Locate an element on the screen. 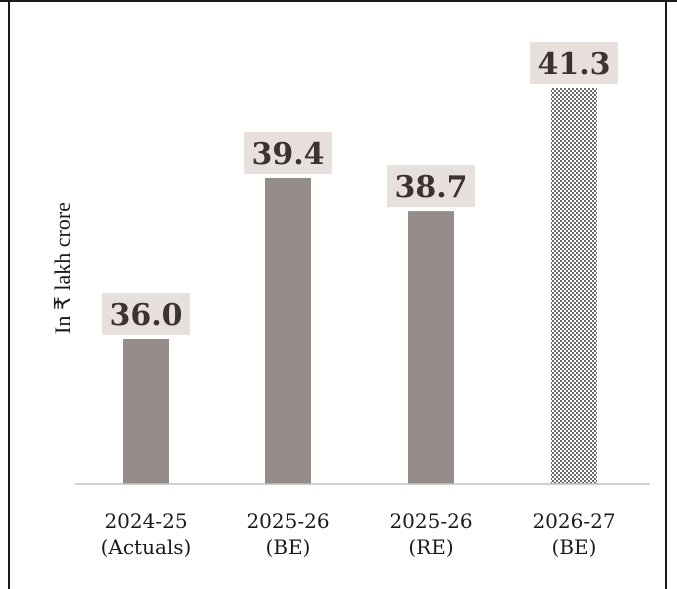  y-axis-title: In ₹ lakh crore is located at coordinates (62, 268).